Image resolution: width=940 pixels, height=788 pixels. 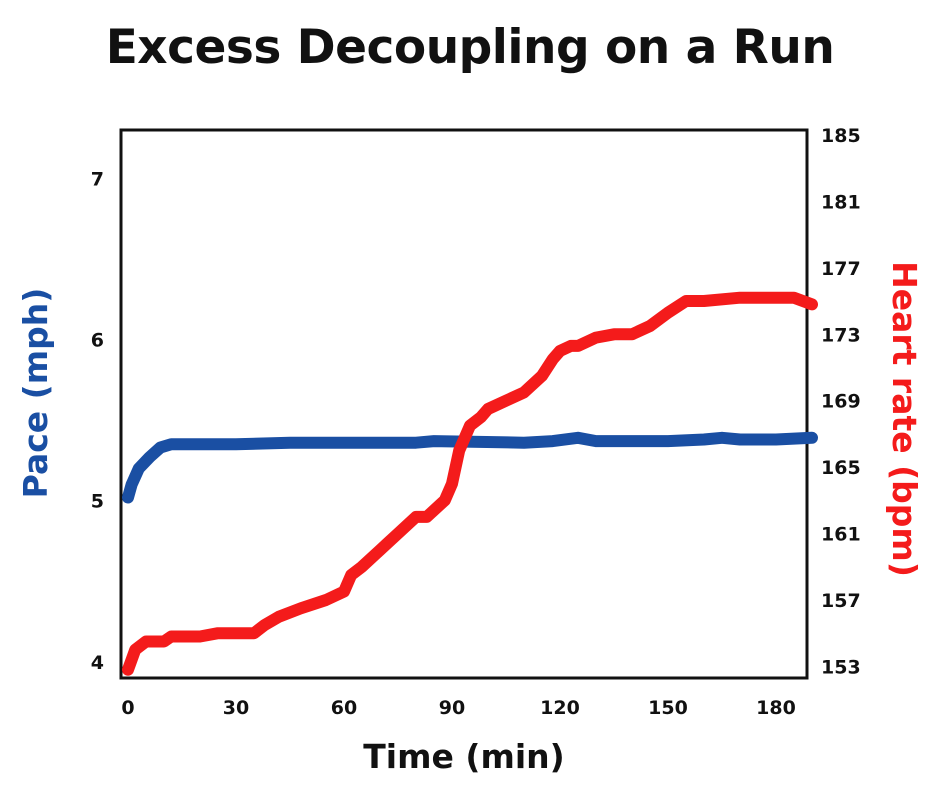 I want to click on right-y-tick-label: 169, so click(x=841, y=402).